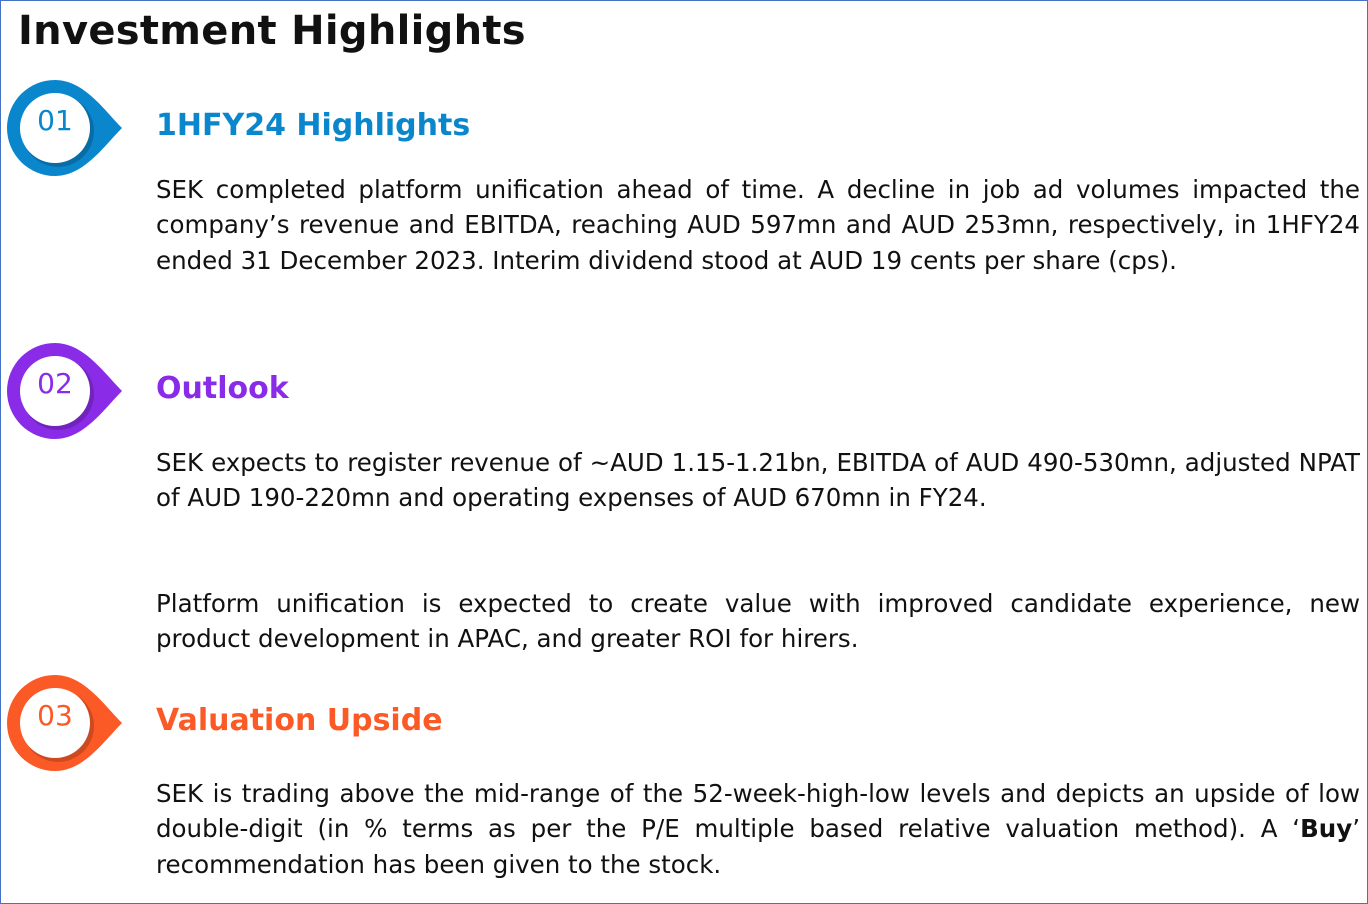 The height and width of the screenshot is (904, 1368). Describe the element at coordinates (299, 720) in the screenshot. I see `section-heading: Valuation Upside` at that location.